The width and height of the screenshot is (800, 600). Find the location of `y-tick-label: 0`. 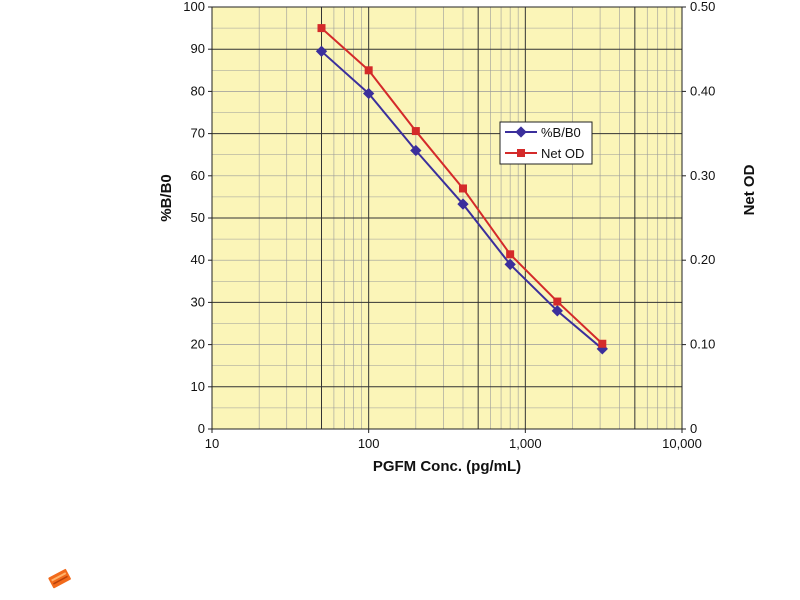

y-tick-label: 0 is located at coordinates (201, 428).